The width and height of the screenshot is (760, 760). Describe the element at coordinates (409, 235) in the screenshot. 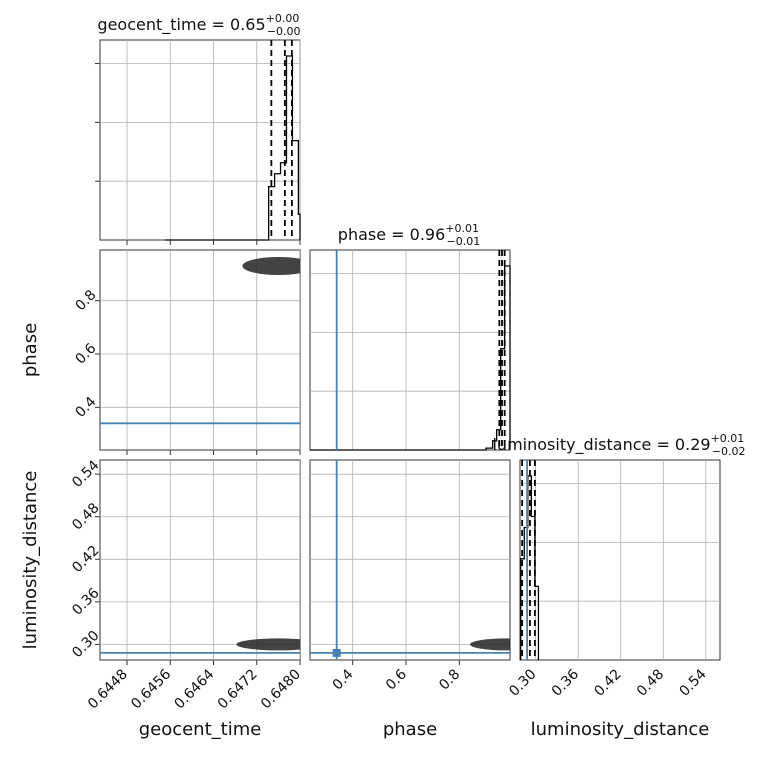

I see `panel-title-phase: phase = 0.96+0.01 −0.01` at that location.